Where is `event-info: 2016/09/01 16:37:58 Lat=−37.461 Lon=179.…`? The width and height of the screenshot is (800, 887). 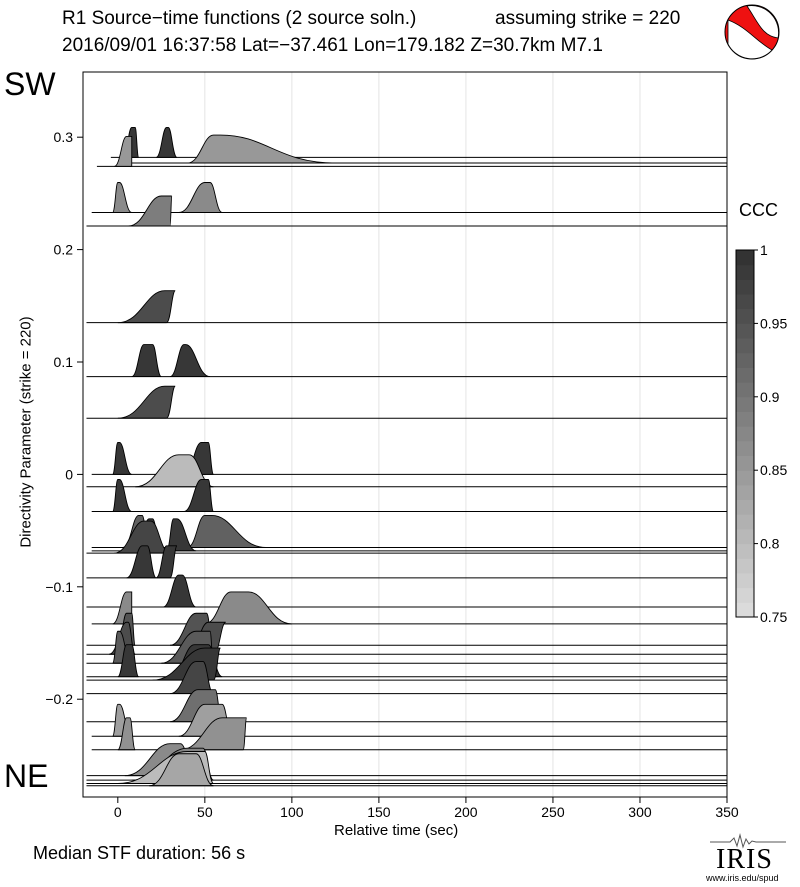 event-info: 2016/09/01 16:37:58 Lat=−37.461 Lon=179.… is located at coordinates (332, 45).